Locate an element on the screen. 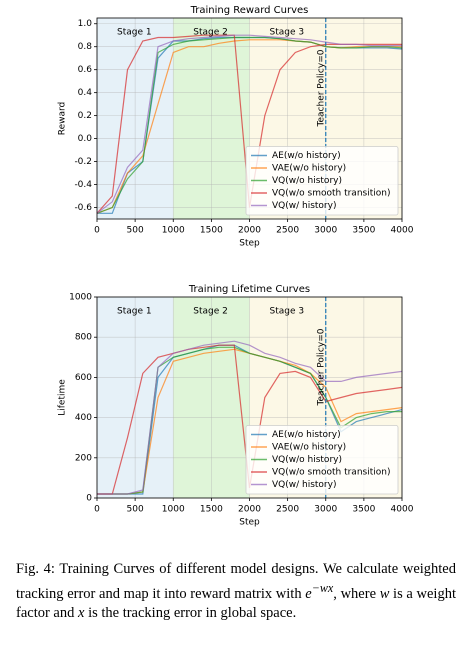 The width and height of the screenshot is (470, 660). math: w is located at coordinates (384, 593).